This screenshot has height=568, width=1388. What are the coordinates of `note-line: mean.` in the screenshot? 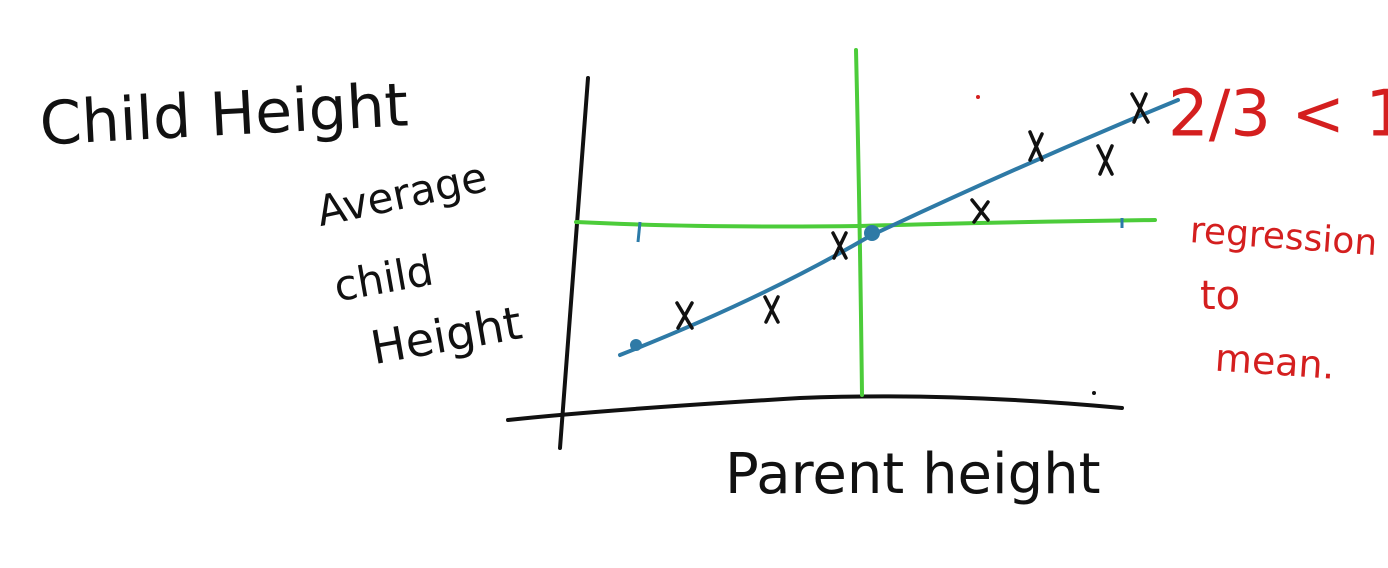 It's located at (1275, 362).